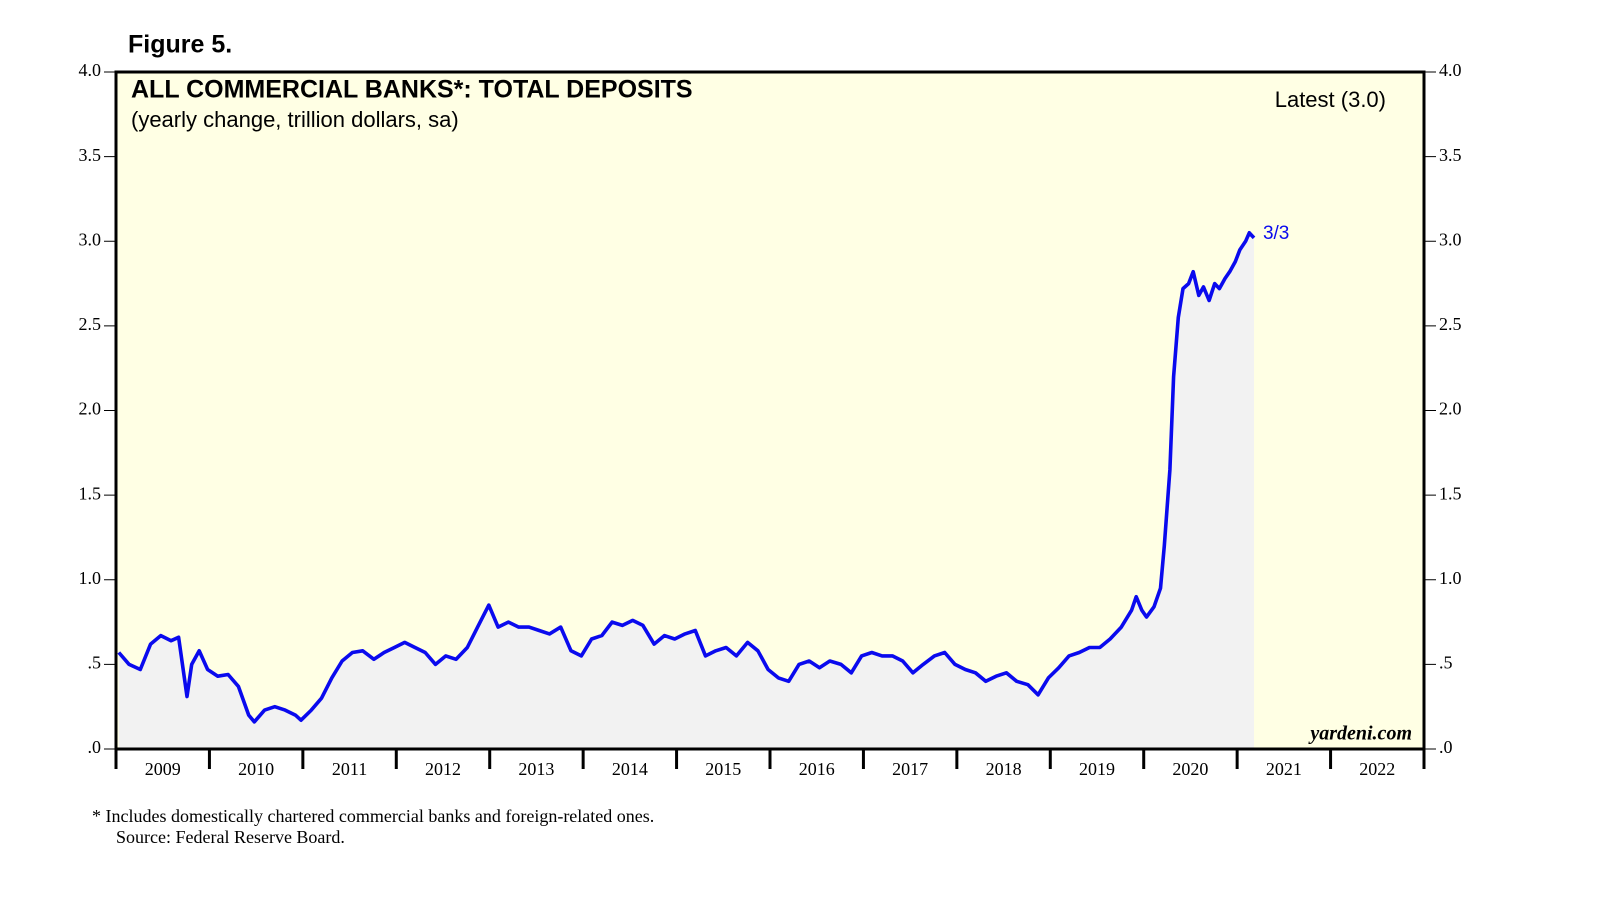 The height and width of the screenshot is (910, 1610). I want to click on y-tick-label: 4.0, so click(90, 70).